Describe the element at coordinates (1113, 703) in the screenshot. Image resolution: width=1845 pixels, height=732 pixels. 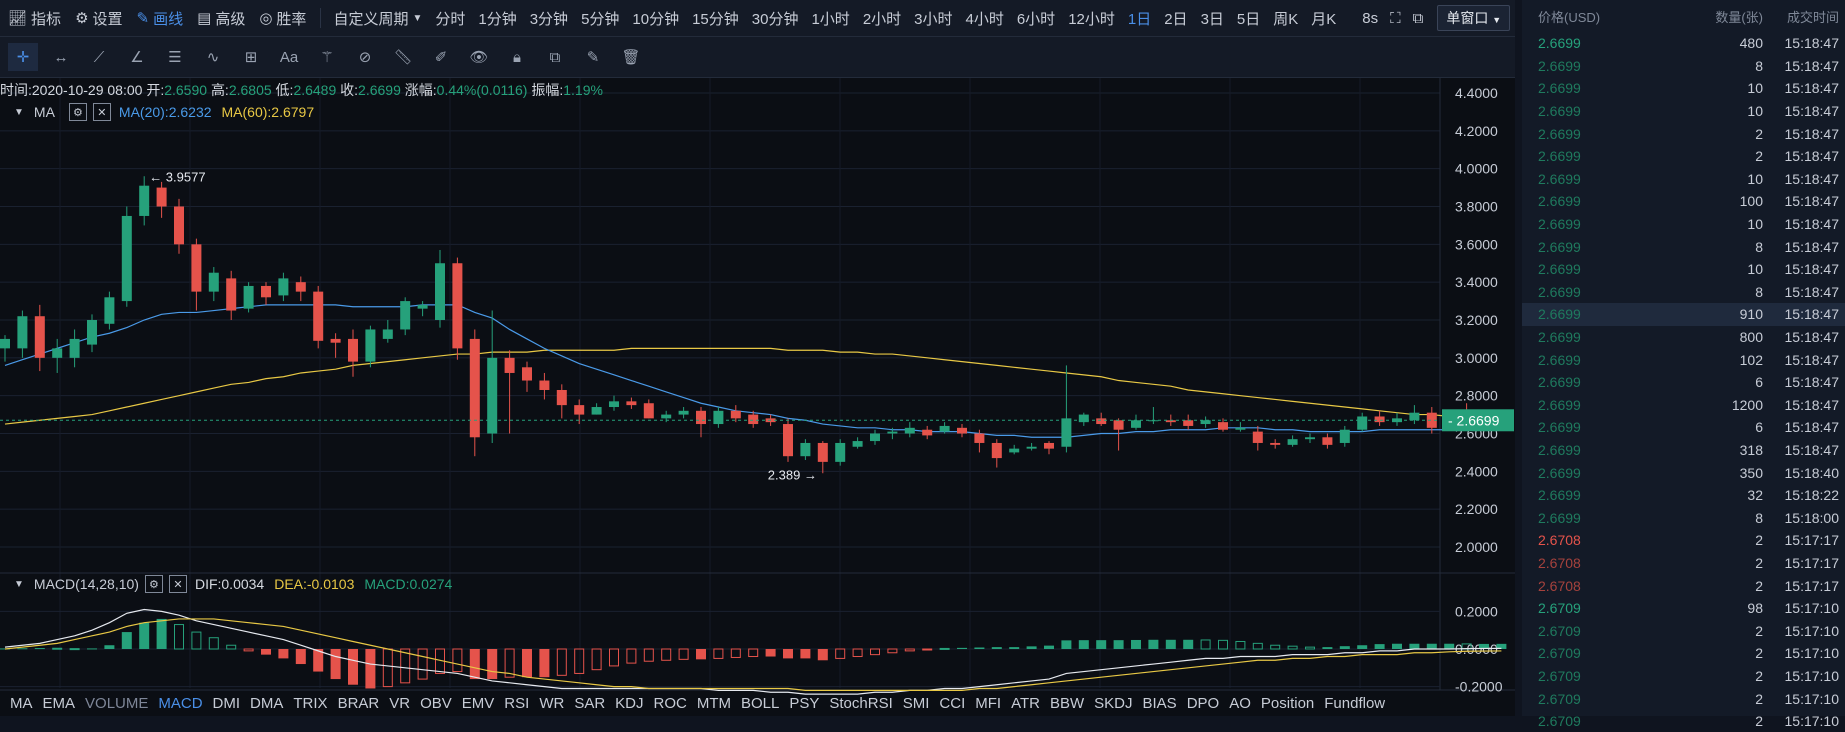
I see `indicator-tab-skdj: SKDJ` at that location.